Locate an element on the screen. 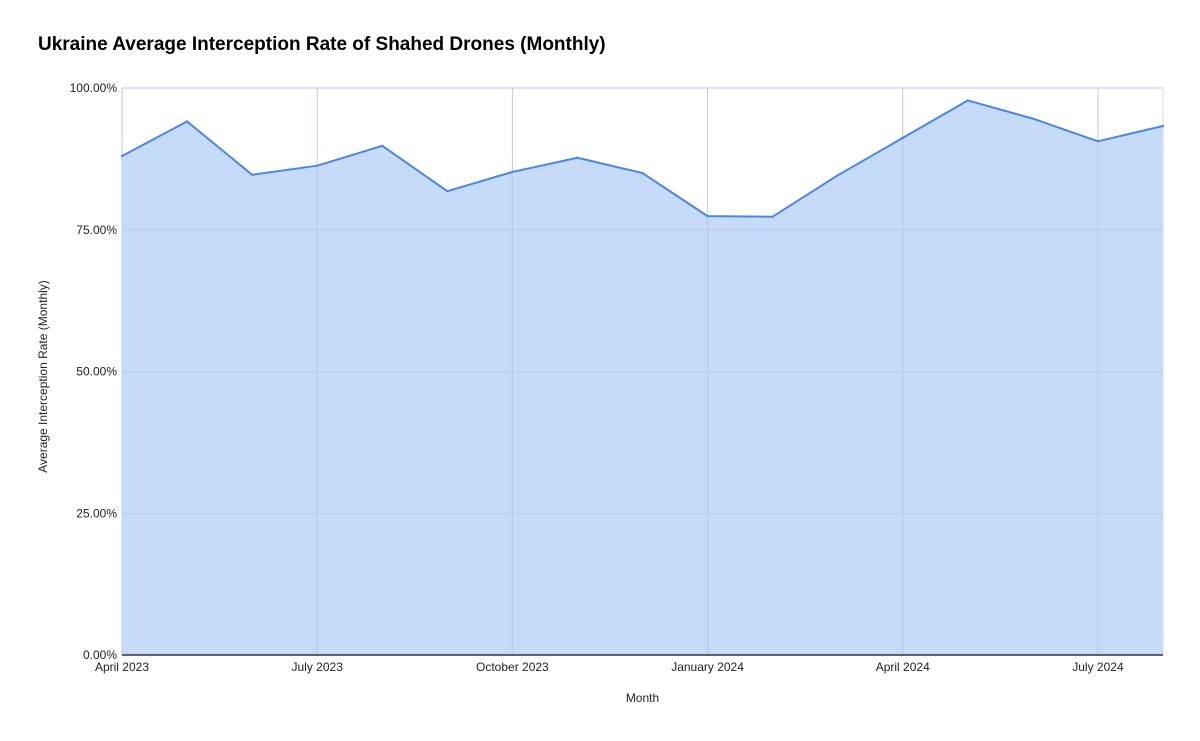 The image size is (1200, 741). y-tick-label: 25.00% is located at coordinates (96, 513).